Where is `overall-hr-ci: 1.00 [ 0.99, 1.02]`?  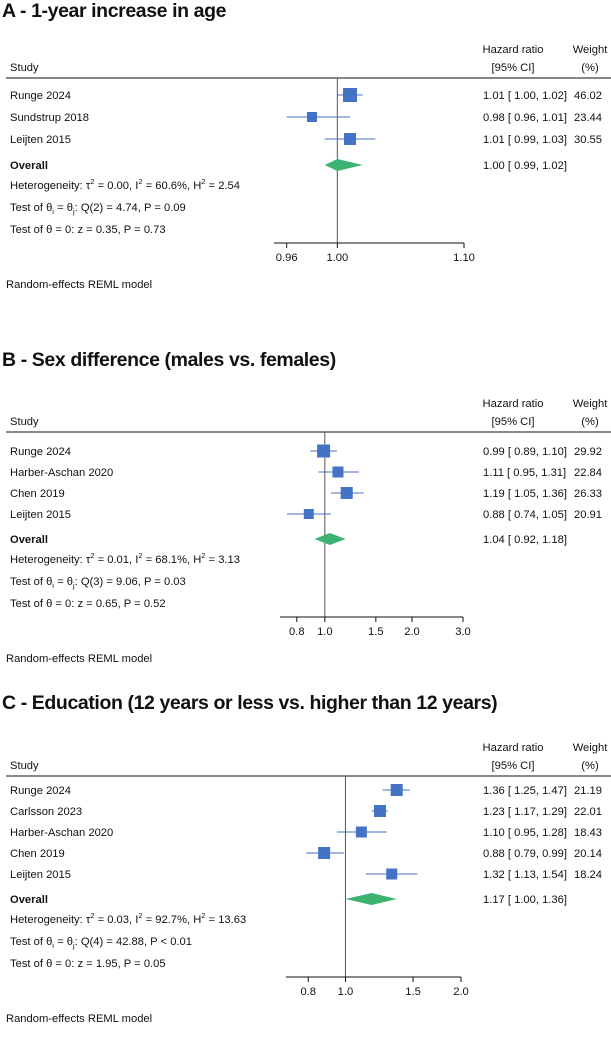
overall-hr-ci: 1.00 [ 0.99, 1.02] is located at coordinates (525, 166).